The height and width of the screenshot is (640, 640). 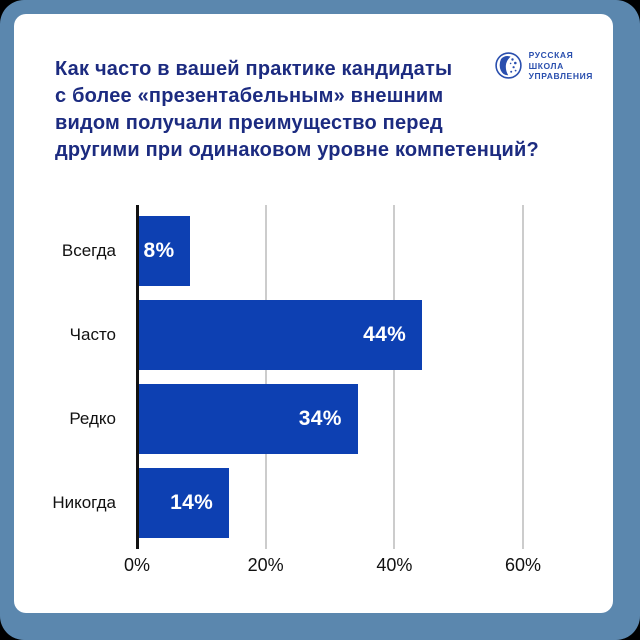 What do you see at coordinates (92, 418) in the screenshot?
I see `category-label: Редко` at bounding box center [92, 418].